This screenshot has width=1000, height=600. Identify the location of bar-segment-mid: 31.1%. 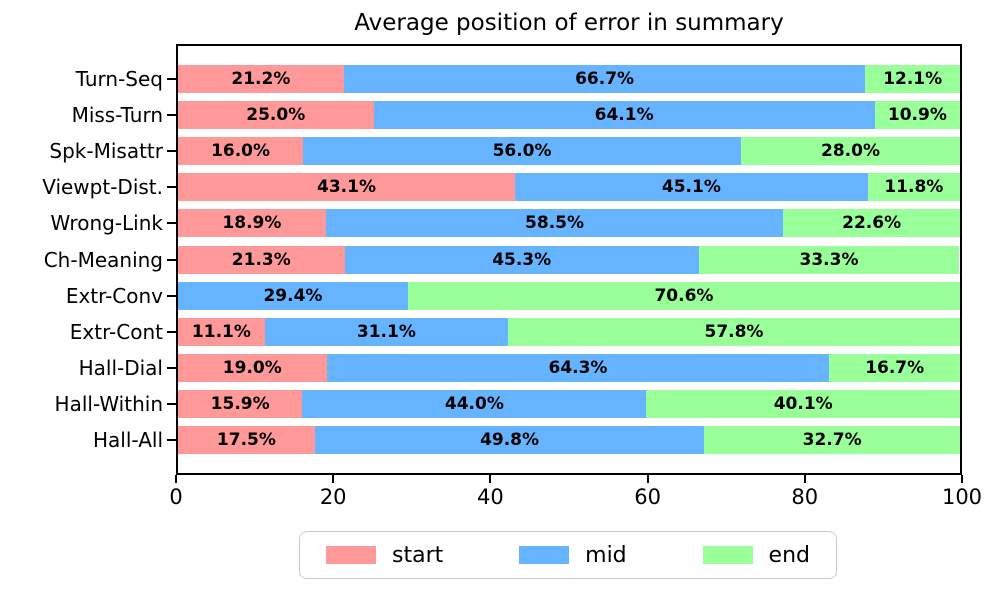
(386, 331).